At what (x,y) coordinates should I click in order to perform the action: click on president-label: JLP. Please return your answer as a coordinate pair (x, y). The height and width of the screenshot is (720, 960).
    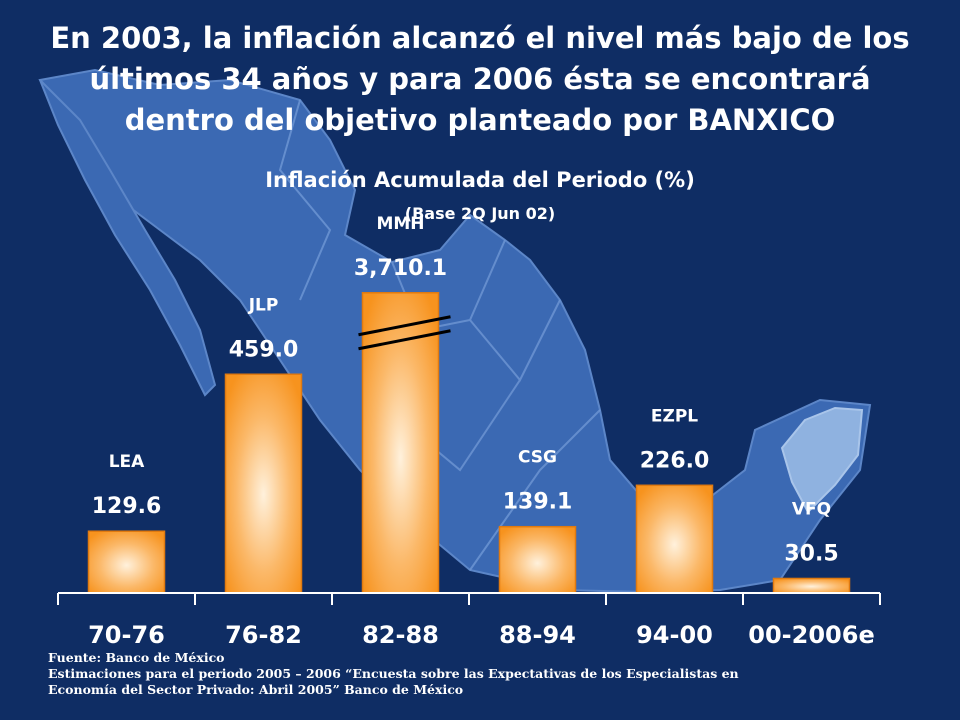
    Looking at the image, I should click on (263, 305).